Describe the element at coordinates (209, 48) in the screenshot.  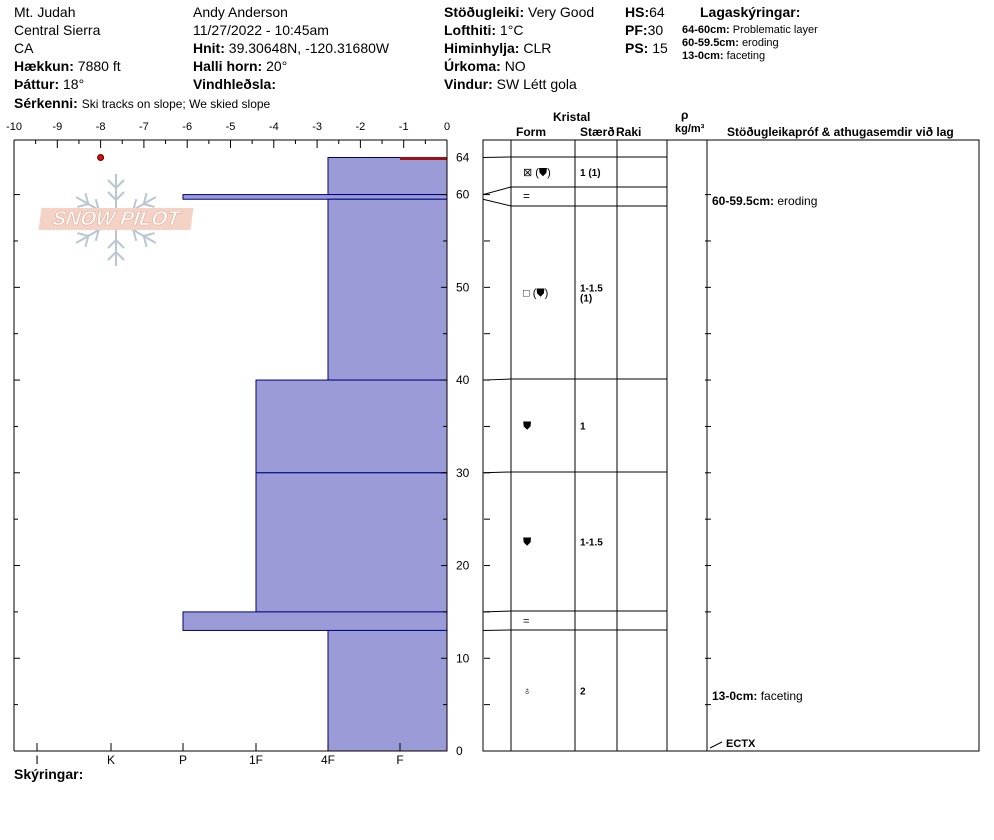
I see `coords-label: Hnit:` at that location.